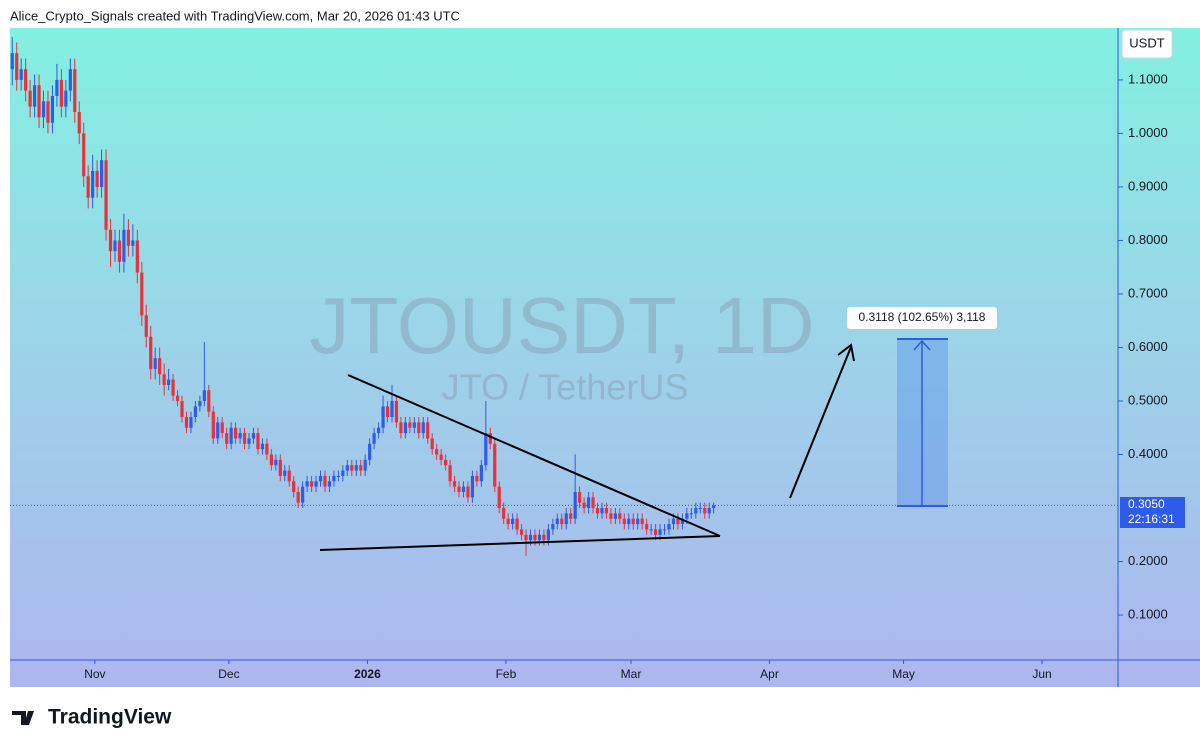  Describe the element at coordinates (1148, 239) in the screenshot. I see `y-tick-label: 0.8000` at that location.